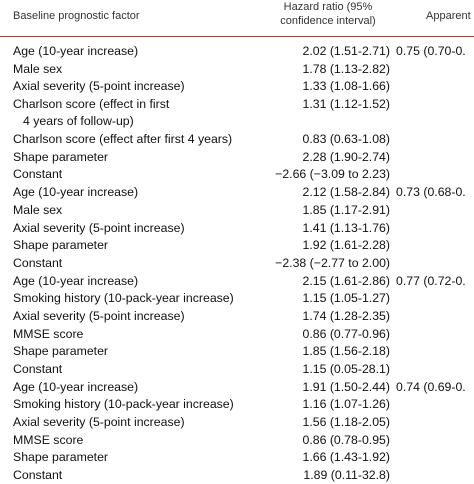 The image size is (474, 484). I want to click on apparent-cell: 0.74 (0.69-0., so click(431, 386).